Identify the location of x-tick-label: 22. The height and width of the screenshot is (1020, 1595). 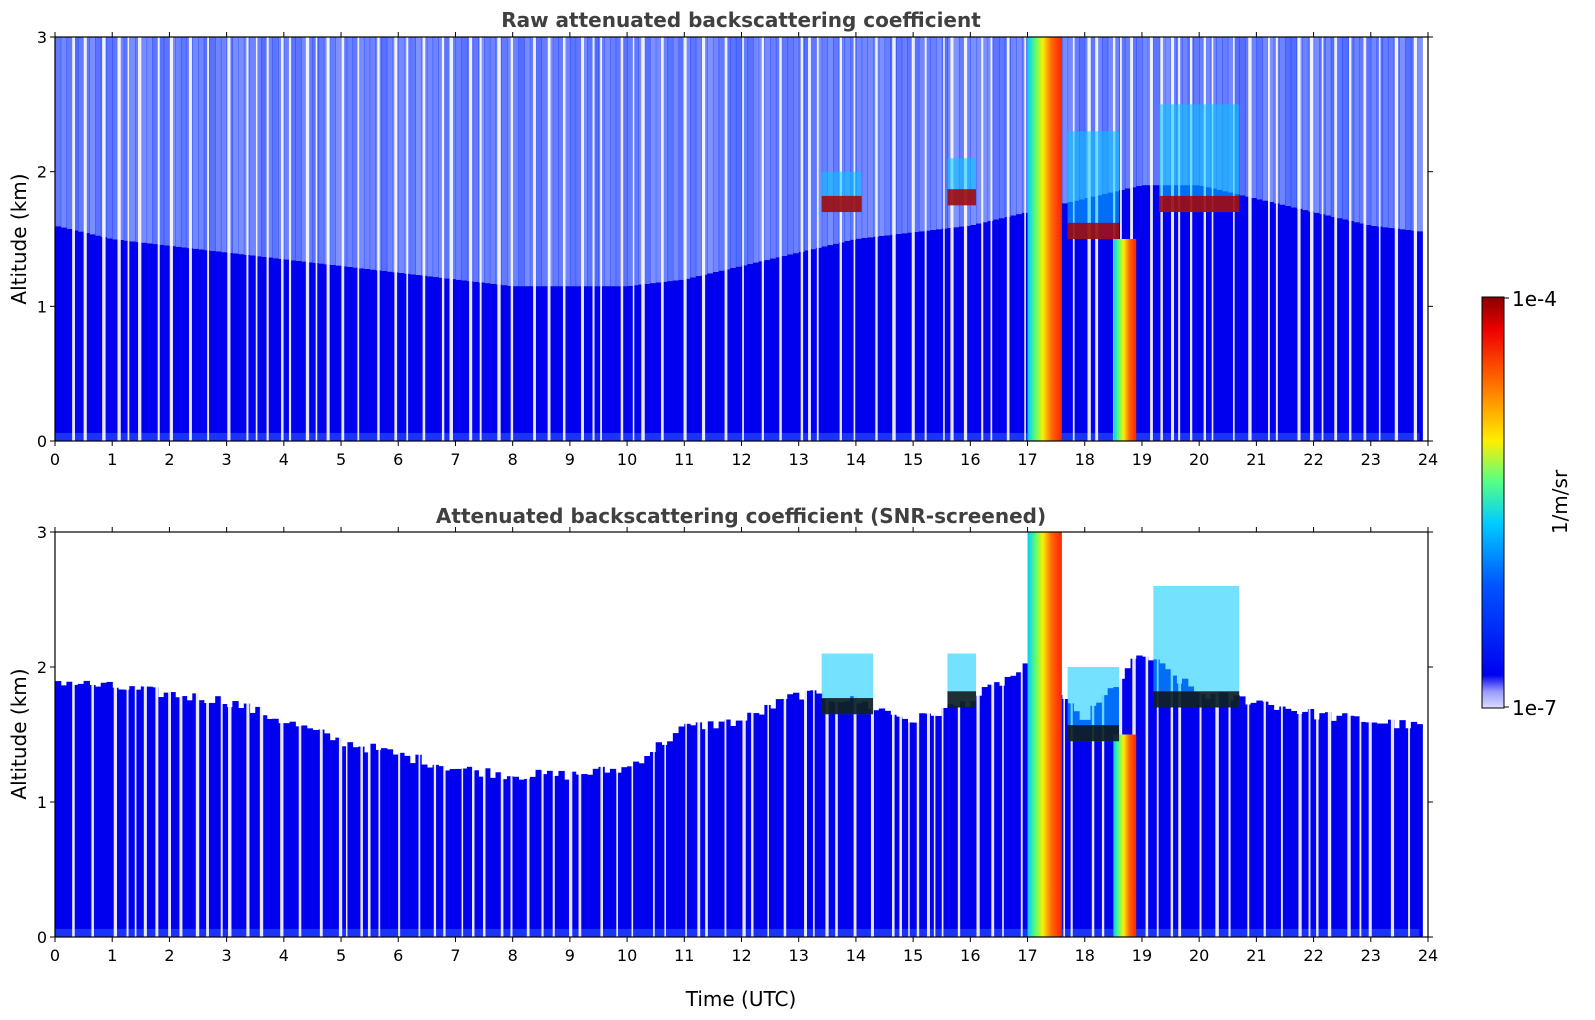
(1313, 459).